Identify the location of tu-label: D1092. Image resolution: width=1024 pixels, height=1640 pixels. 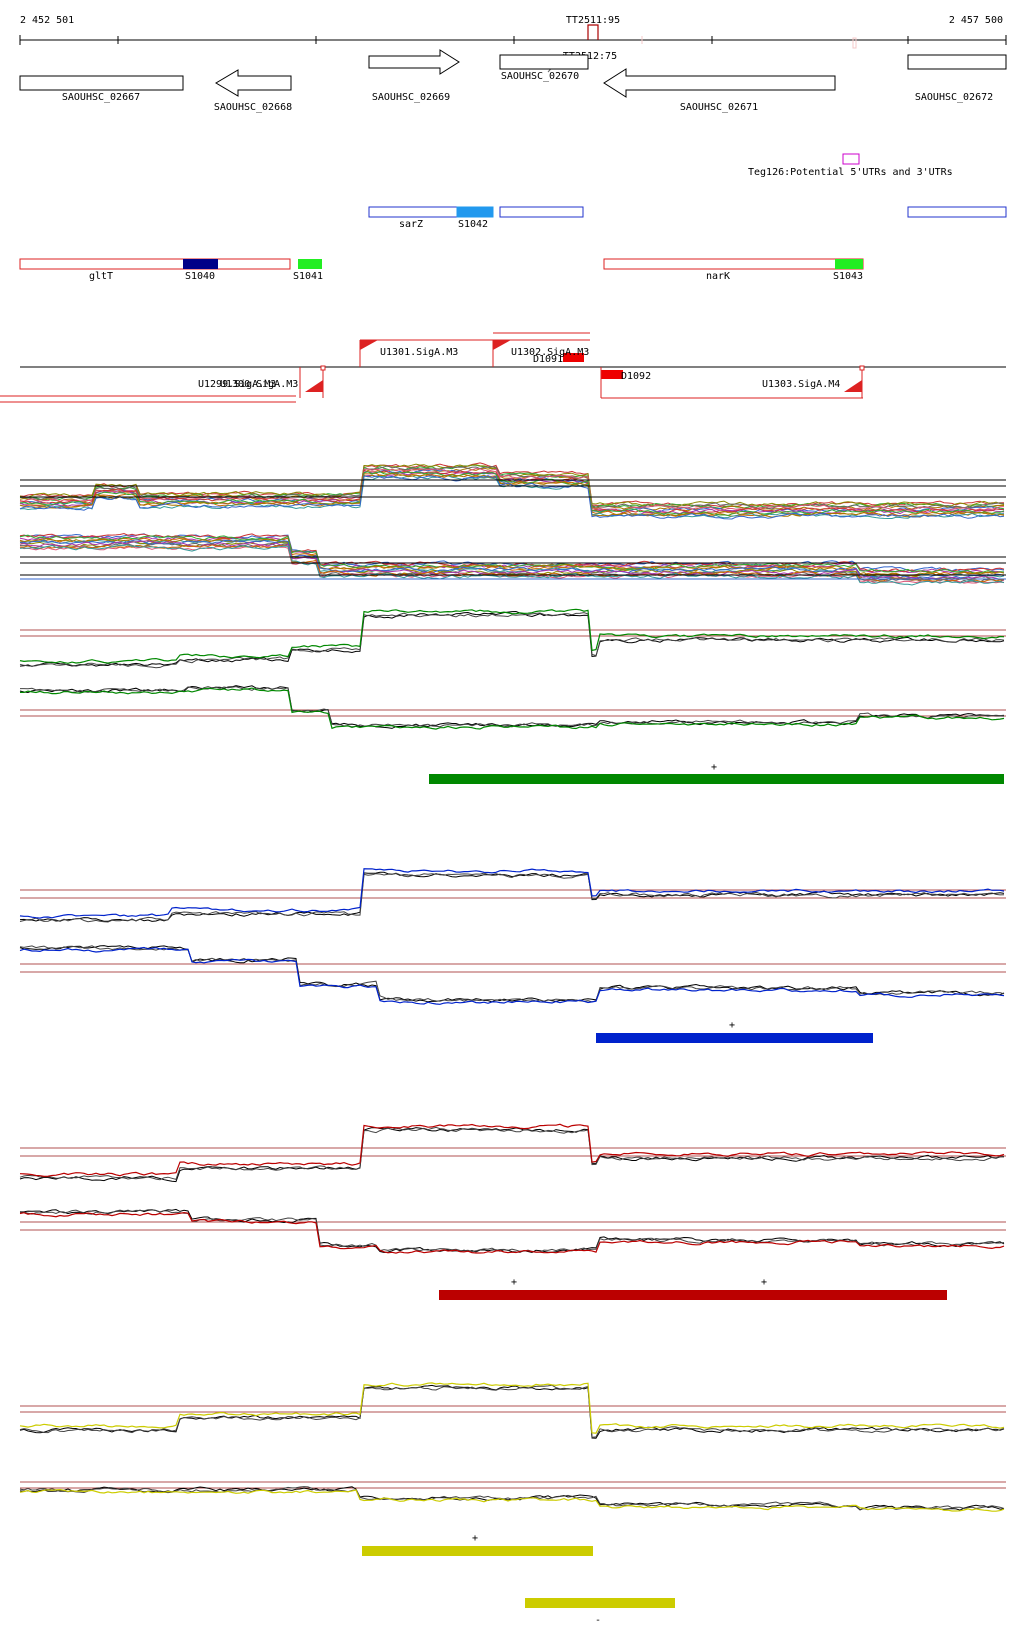
(636, 376).